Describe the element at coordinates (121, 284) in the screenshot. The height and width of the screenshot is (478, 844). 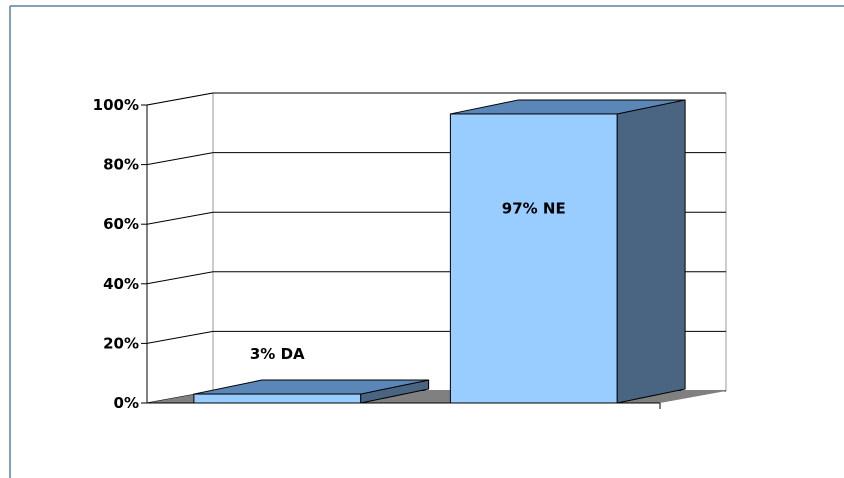
I see `y-tick-label: 40%` at that location.